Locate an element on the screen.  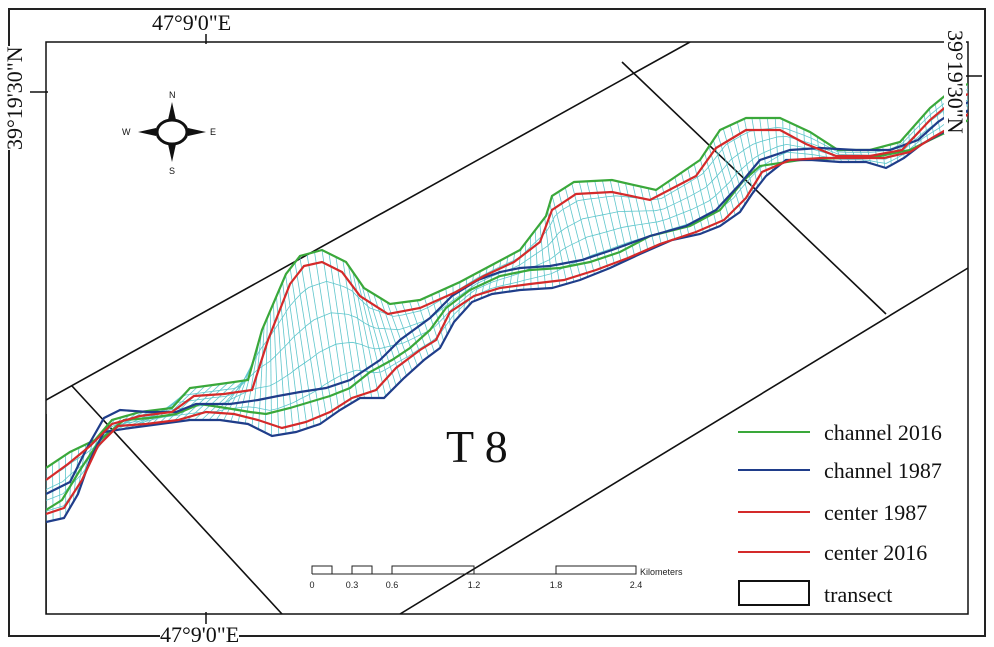
compass-letter-n: N is located at coordinates (172, 95).